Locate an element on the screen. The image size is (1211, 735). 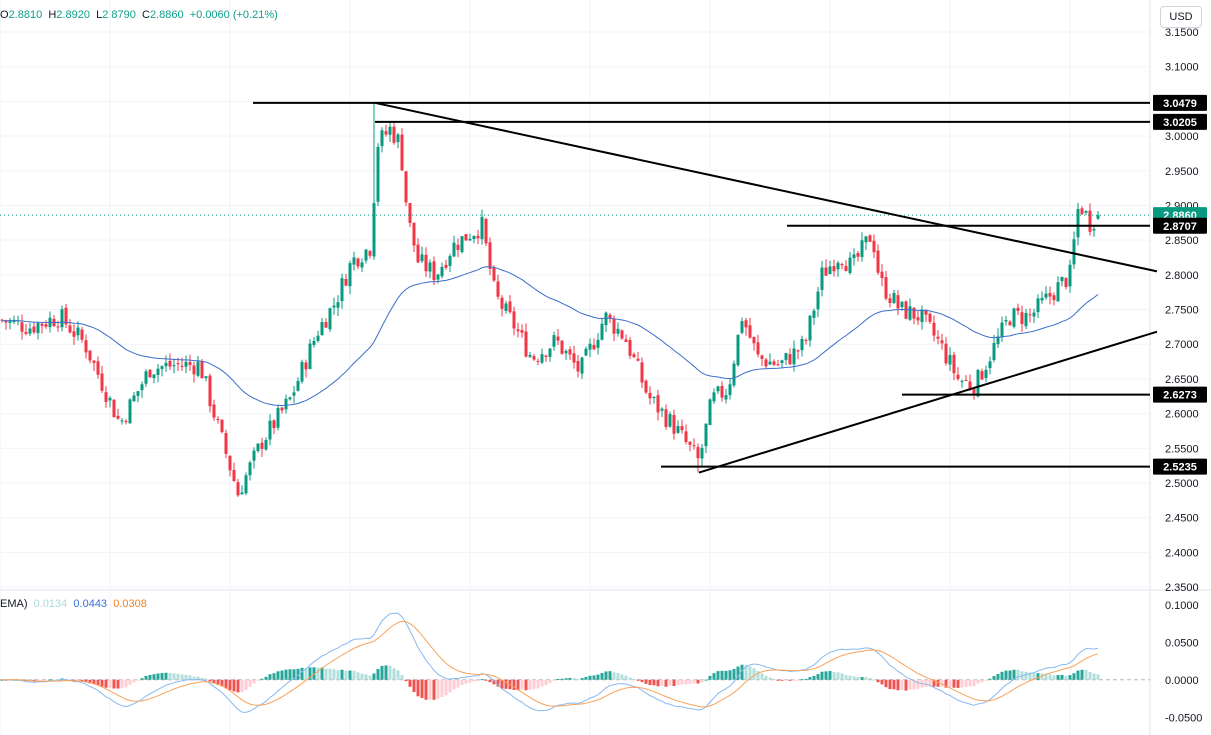
macd-tick-label: 0.0500 is located at coordinates (1182, 643).